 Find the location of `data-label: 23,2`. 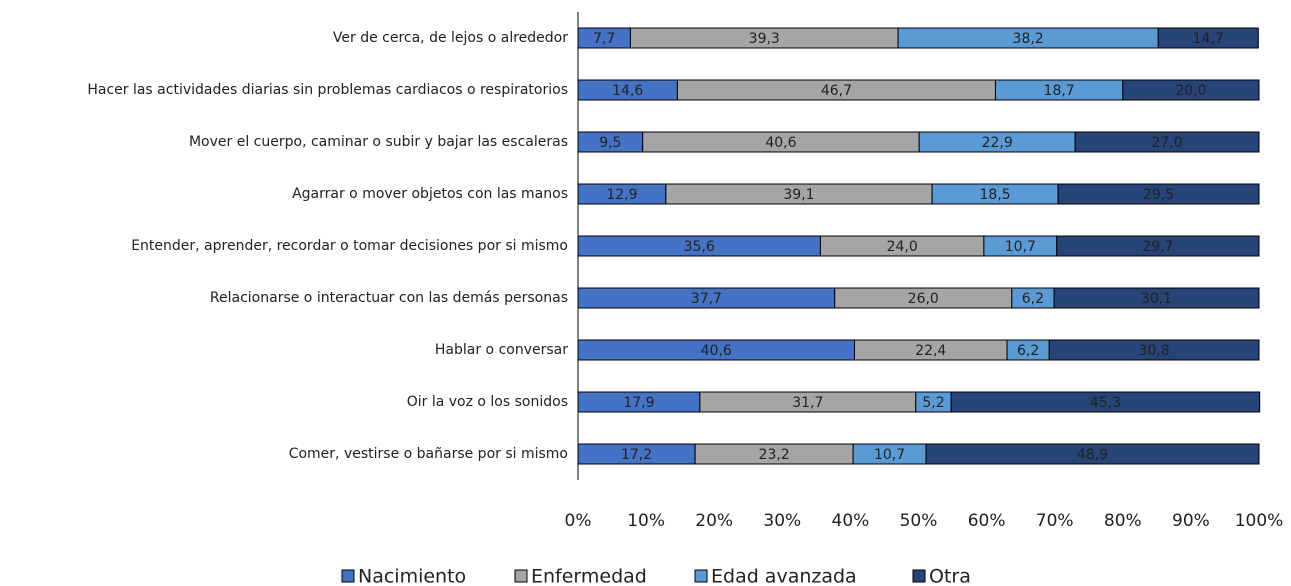

data-label: 23,2 is located at coordinates (774, 455).